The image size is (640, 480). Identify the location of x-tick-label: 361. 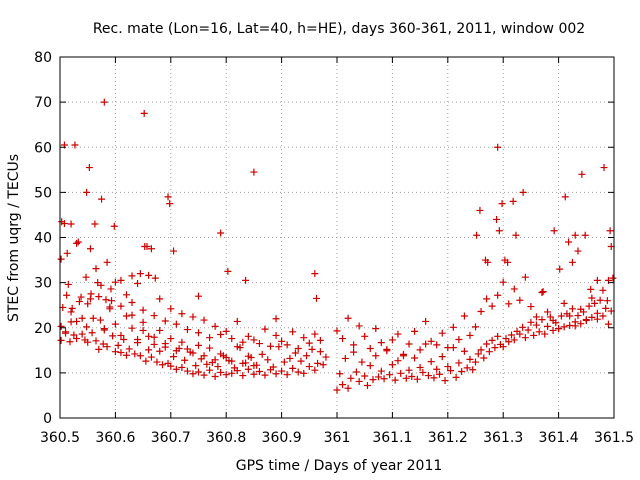
(337, 438).